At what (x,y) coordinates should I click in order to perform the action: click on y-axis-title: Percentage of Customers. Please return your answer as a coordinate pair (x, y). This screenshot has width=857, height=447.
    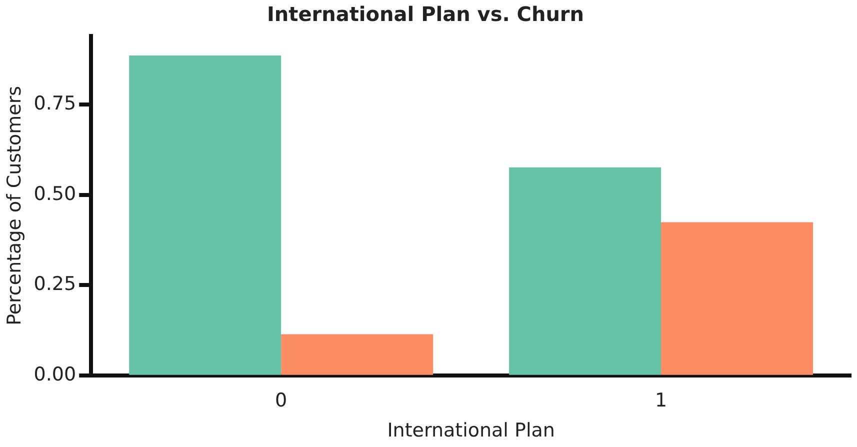
    Looking at the image, I should click on (14, 206).